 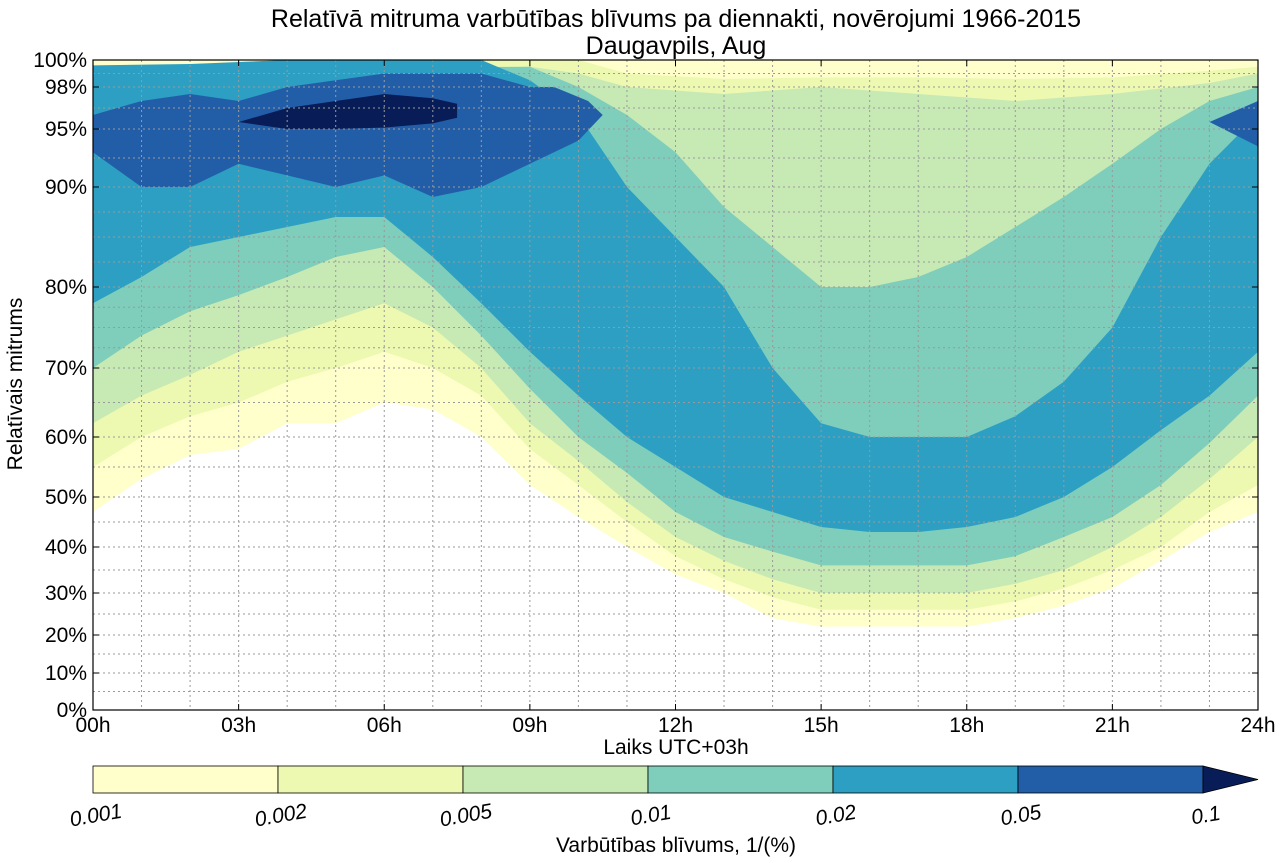 I want to click on contour-band-0.05, so click(x=348, y=135).